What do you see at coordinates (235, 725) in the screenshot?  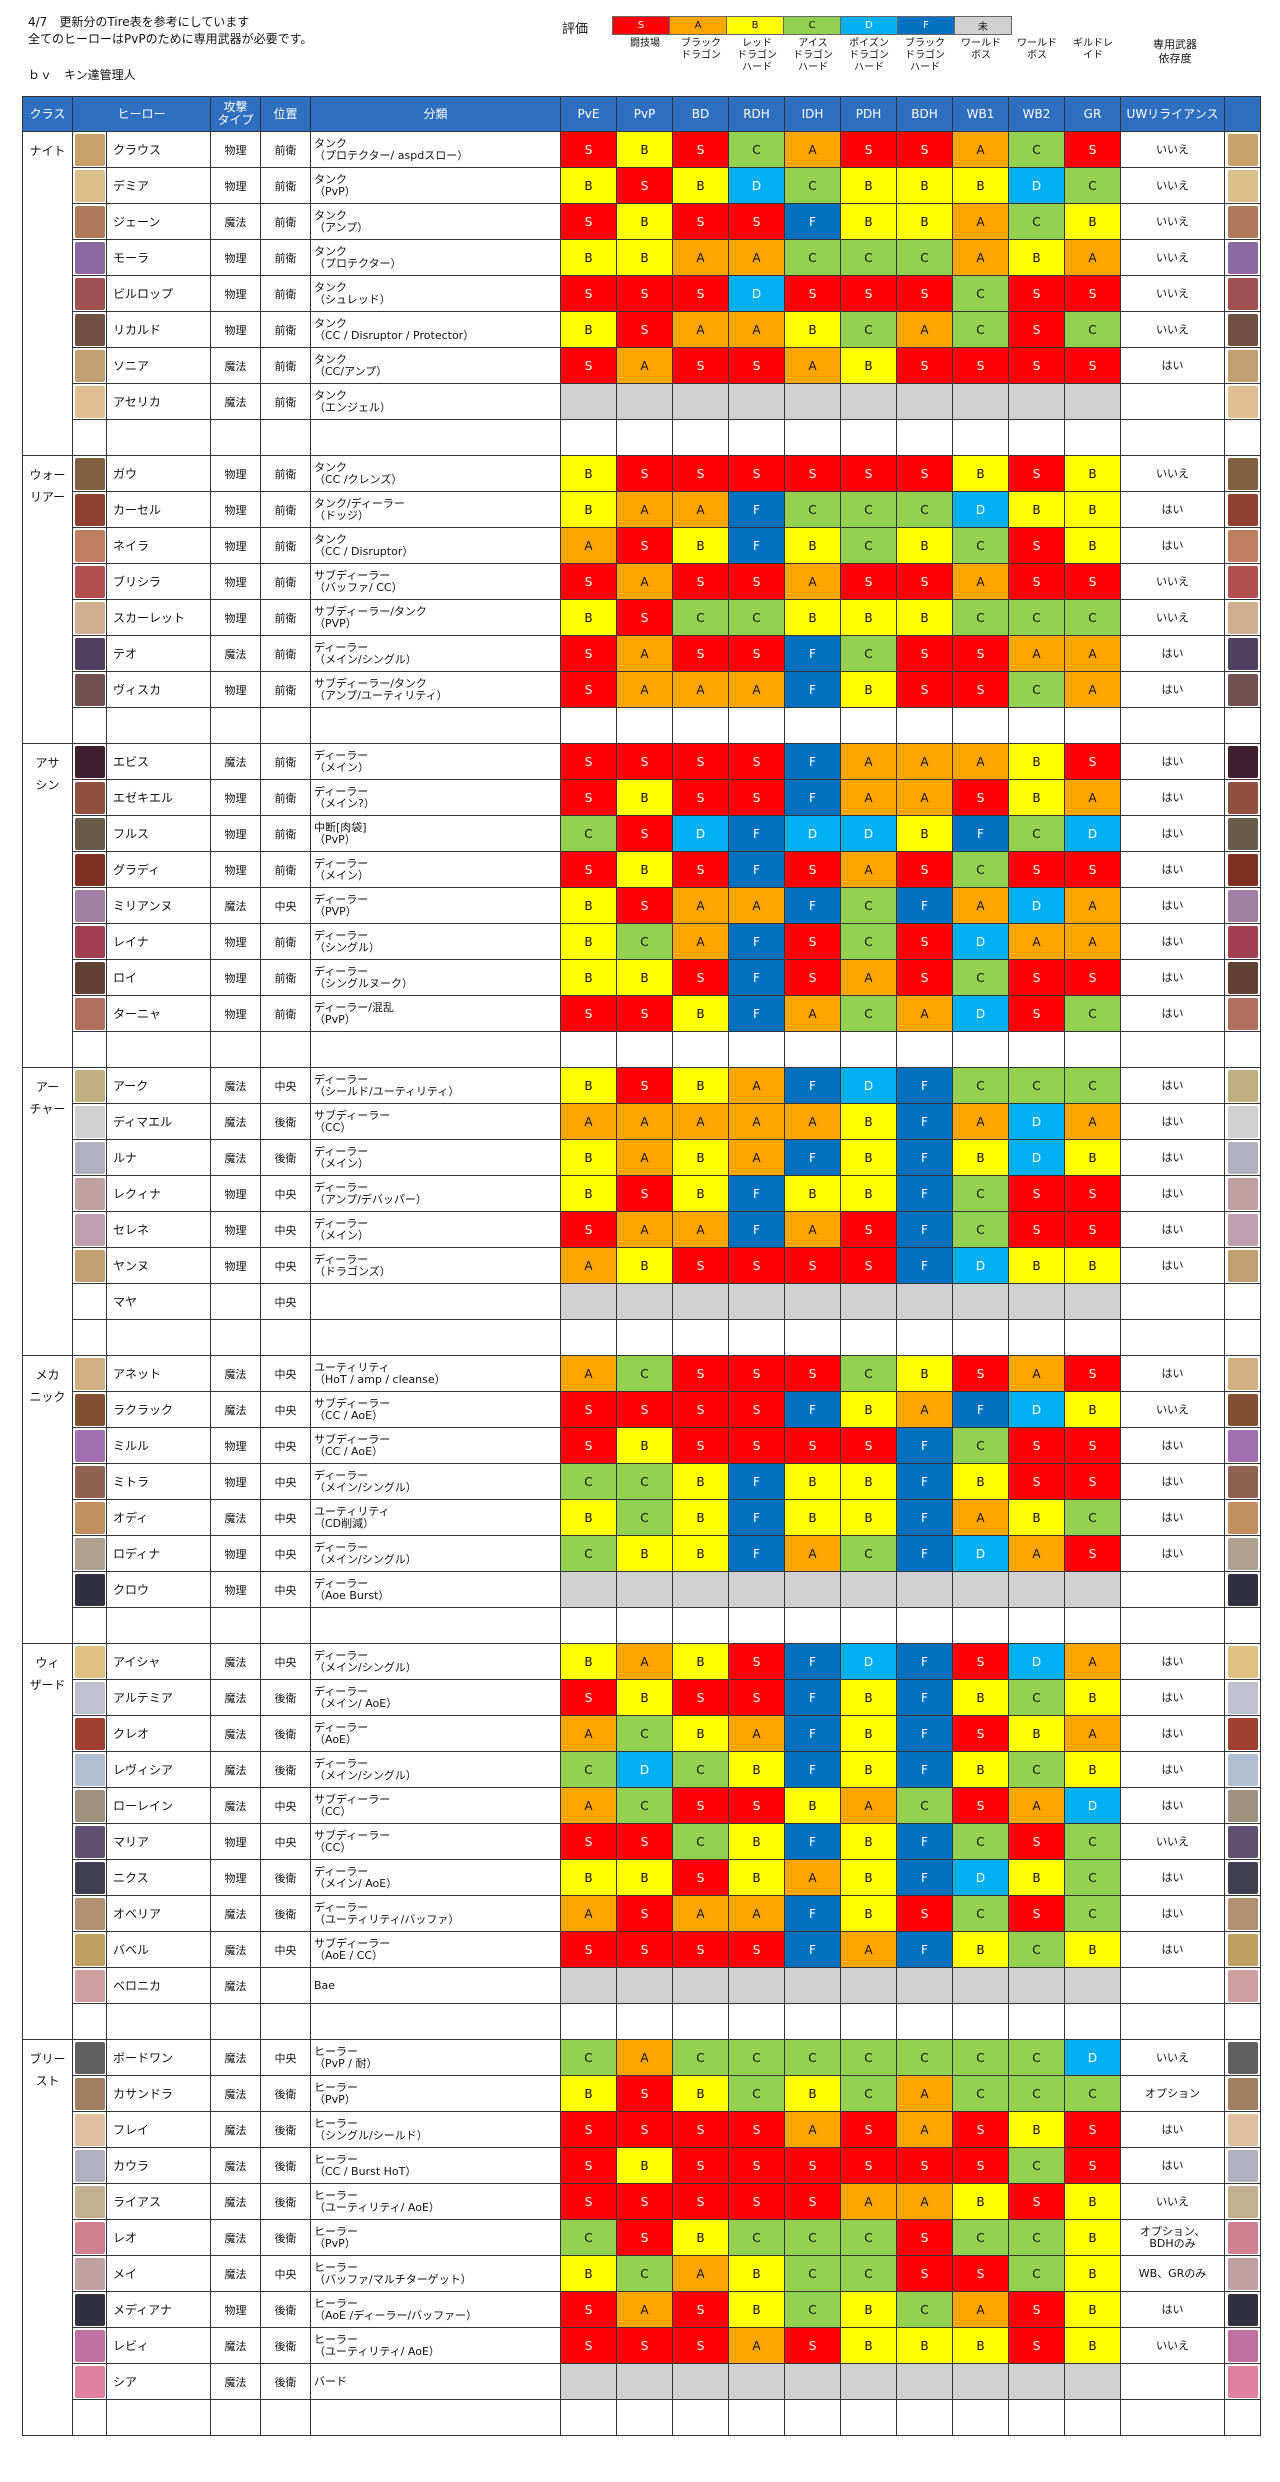 I see `attack-type` at bounding box center [235, 725].